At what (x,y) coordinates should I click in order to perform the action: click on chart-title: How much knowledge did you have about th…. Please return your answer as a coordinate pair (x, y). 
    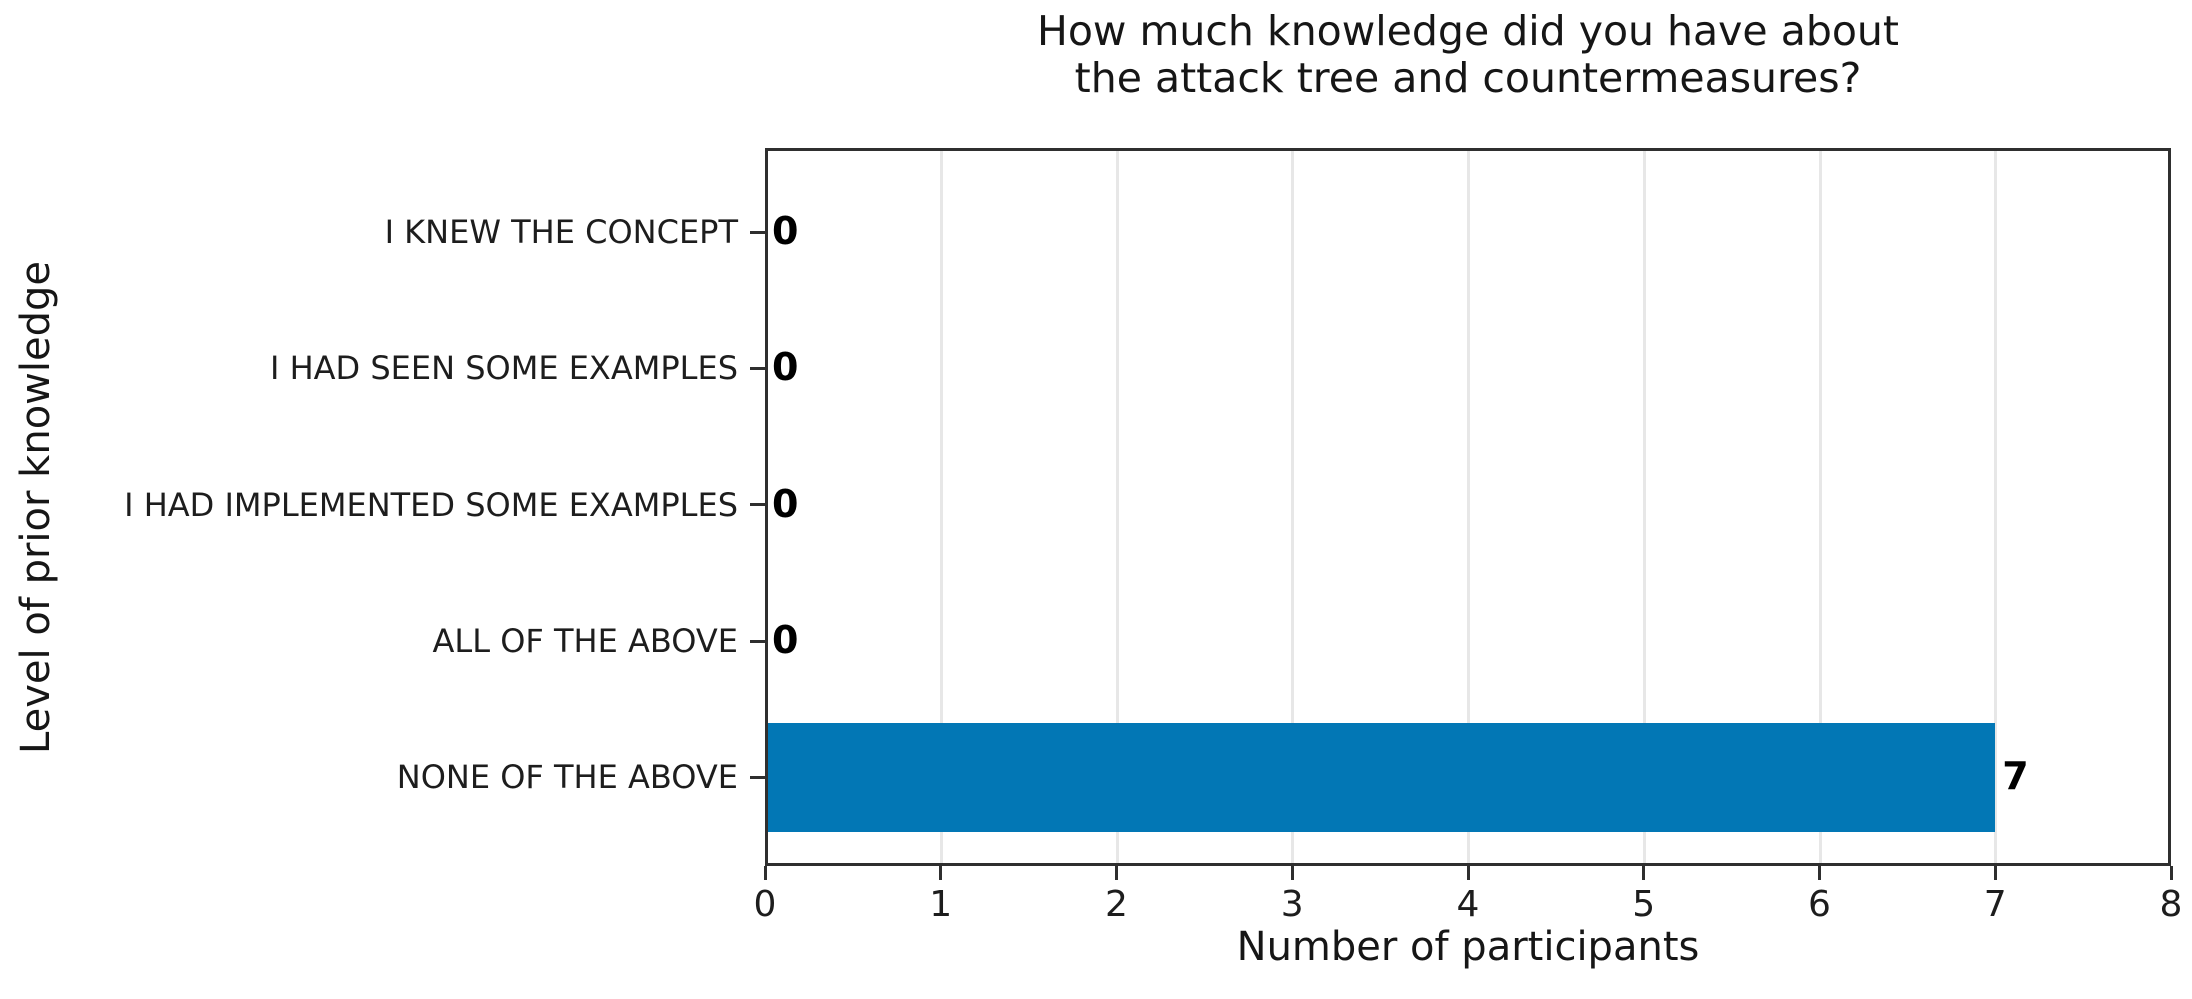
    Looking at the image, I should click on (1468, 55).